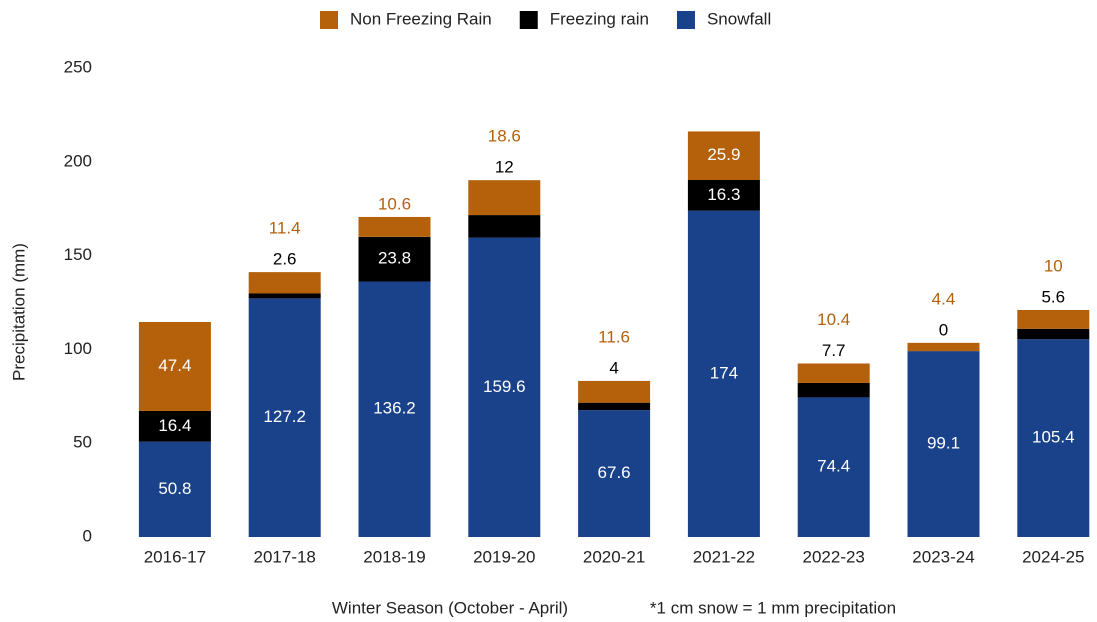  Describe the element at coordinates (833, 319) in the screenshot. I see `data-label: 10.4` at that location.